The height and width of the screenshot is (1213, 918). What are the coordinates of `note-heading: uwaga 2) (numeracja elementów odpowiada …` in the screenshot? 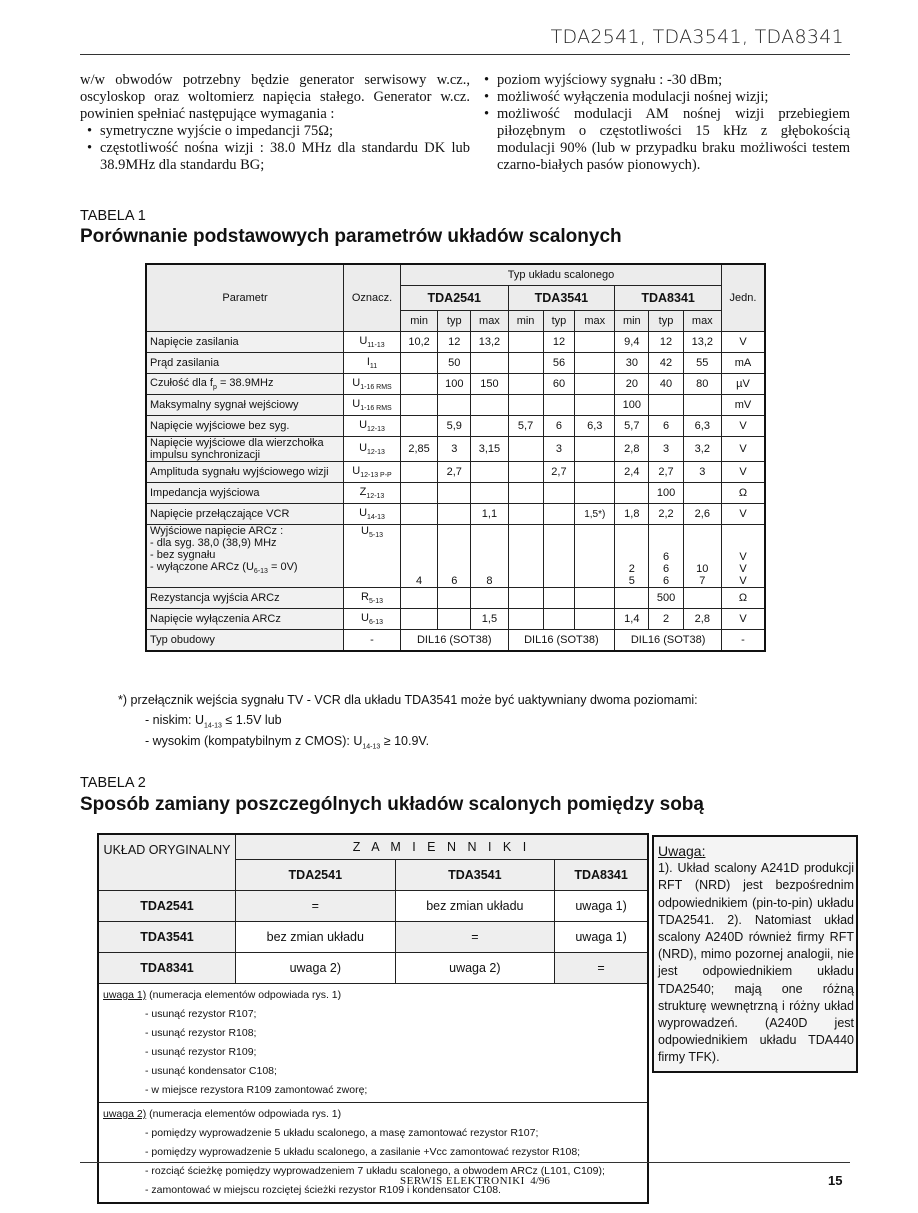 It's located at (222, 1114).